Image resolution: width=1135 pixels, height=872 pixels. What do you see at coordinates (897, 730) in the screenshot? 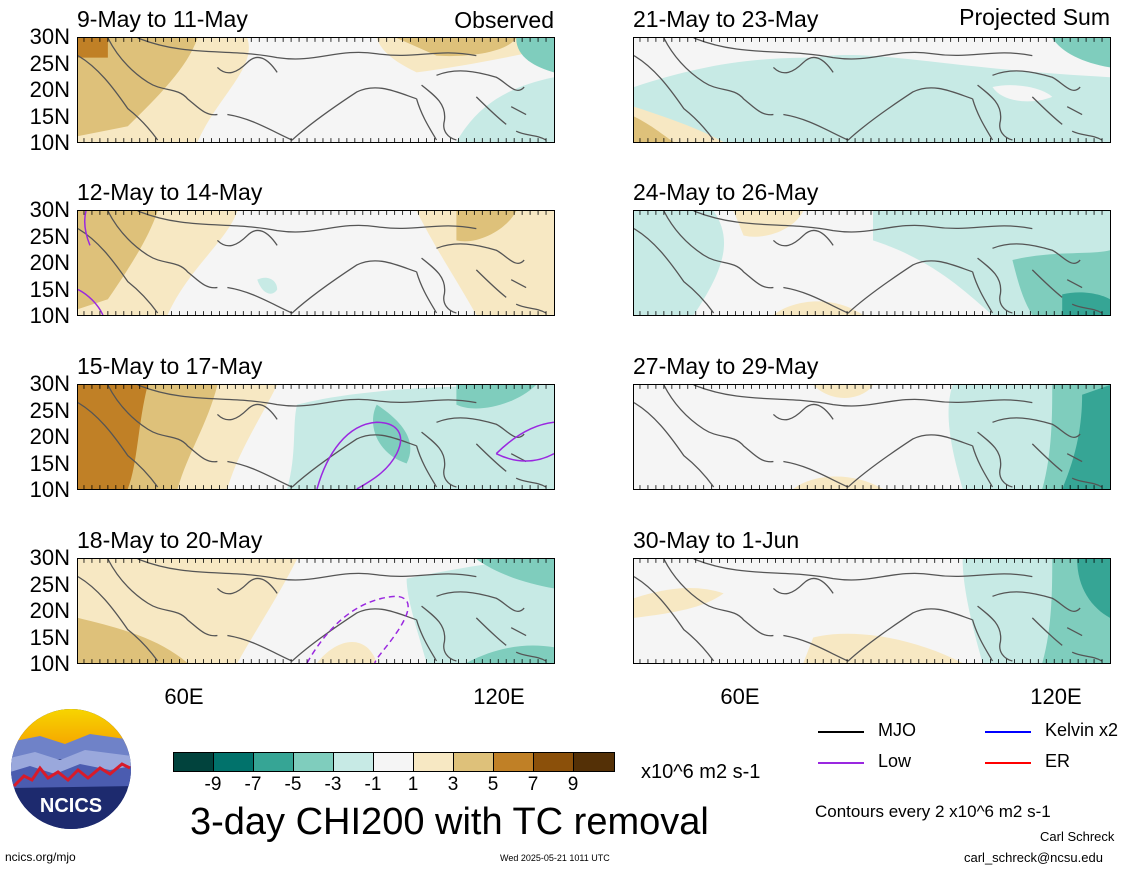
I see `mjo-legend-label: MJO` at bounding box center [897, 730].